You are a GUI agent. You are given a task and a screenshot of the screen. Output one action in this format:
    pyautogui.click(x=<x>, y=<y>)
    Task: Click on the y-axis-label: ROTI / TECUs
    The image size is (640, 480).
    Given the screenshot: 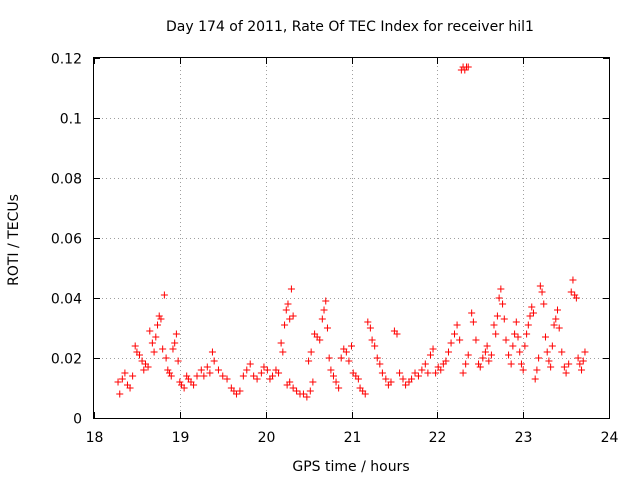 What is the action you would take?
    pyautogui.click(x=14, y=240)
    